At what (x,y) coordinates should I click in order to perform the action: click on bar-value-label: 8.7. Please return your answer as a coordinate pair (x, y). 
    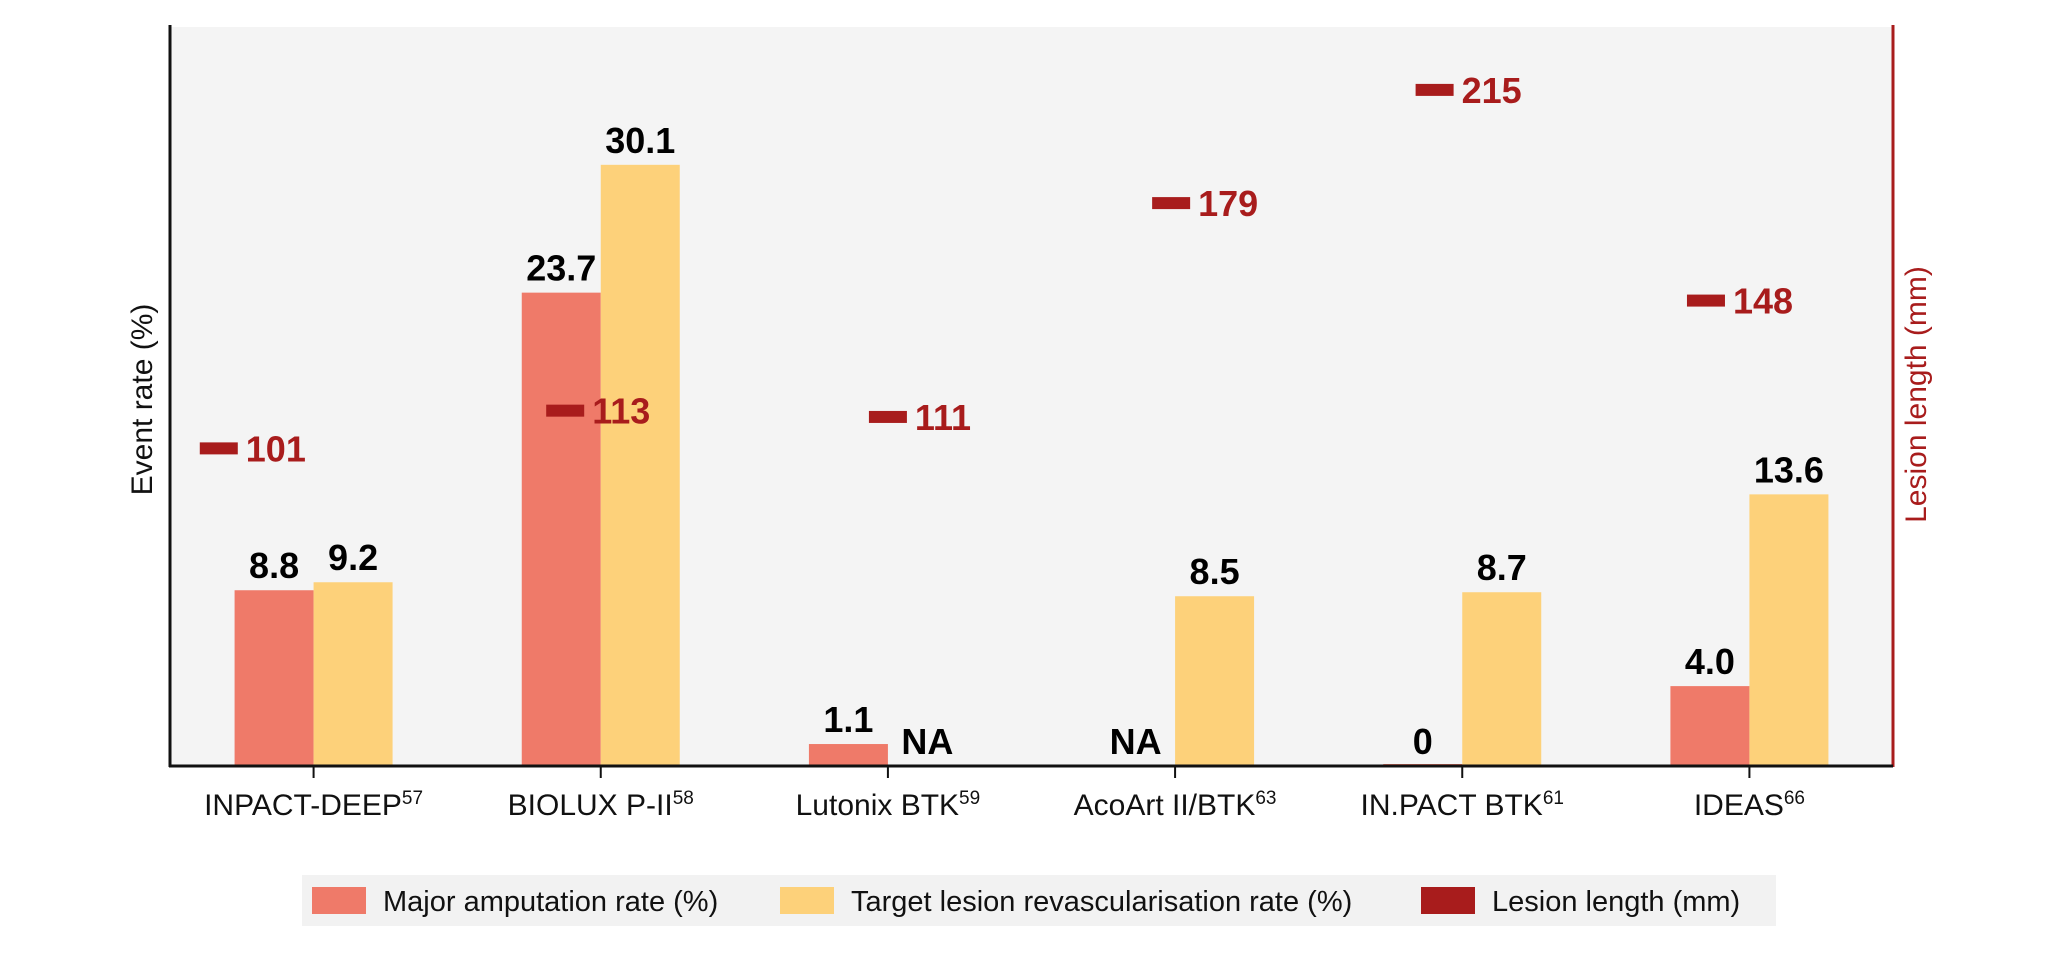
    Looking at the image, I should click on (1502, 567).